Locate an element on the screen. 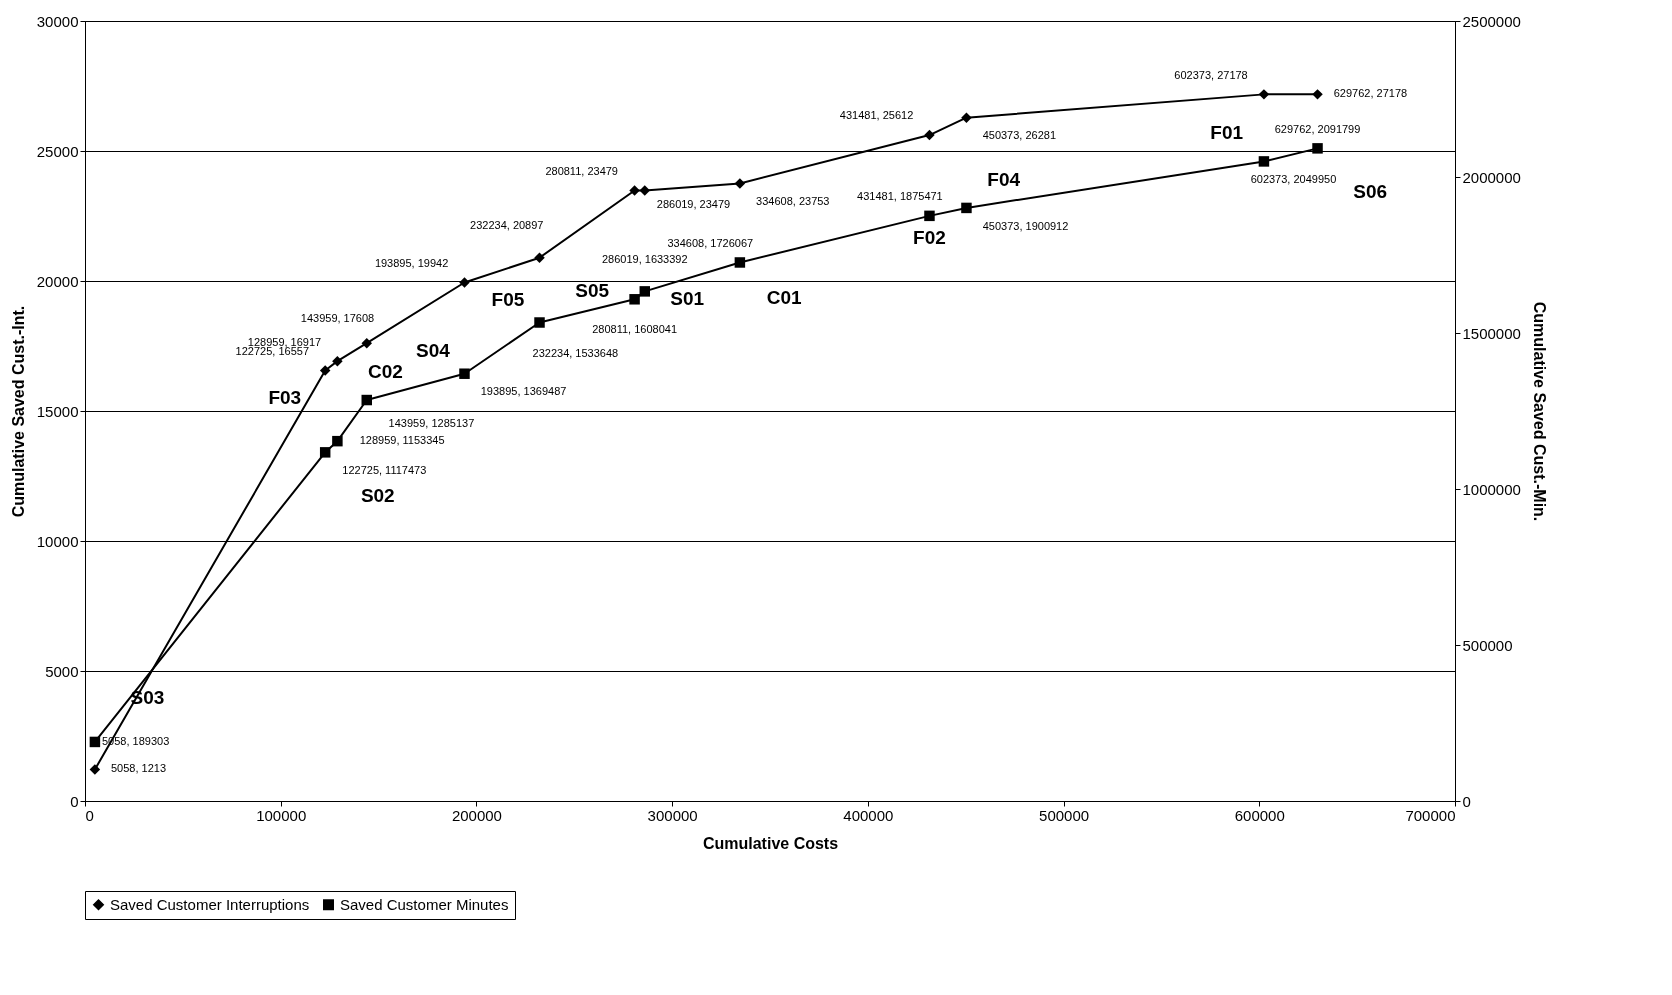 The image size is (1672, 995). y-tick-label: 5000 is located at coordinates (62, 671).